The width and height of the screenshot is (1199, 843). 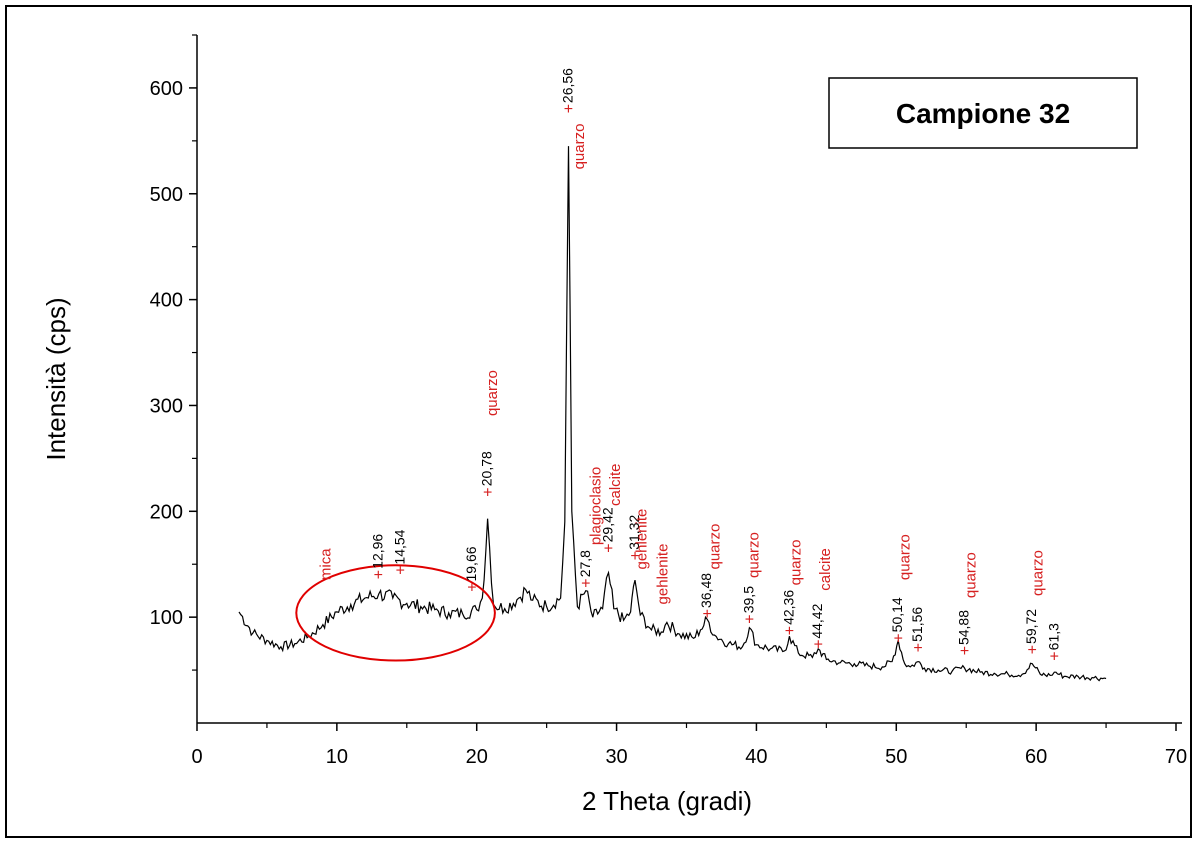 What do you see at coordinates (166, 89) in the screenshot?
I see `y-tick-label: 600` at bounding box center [166, 89].